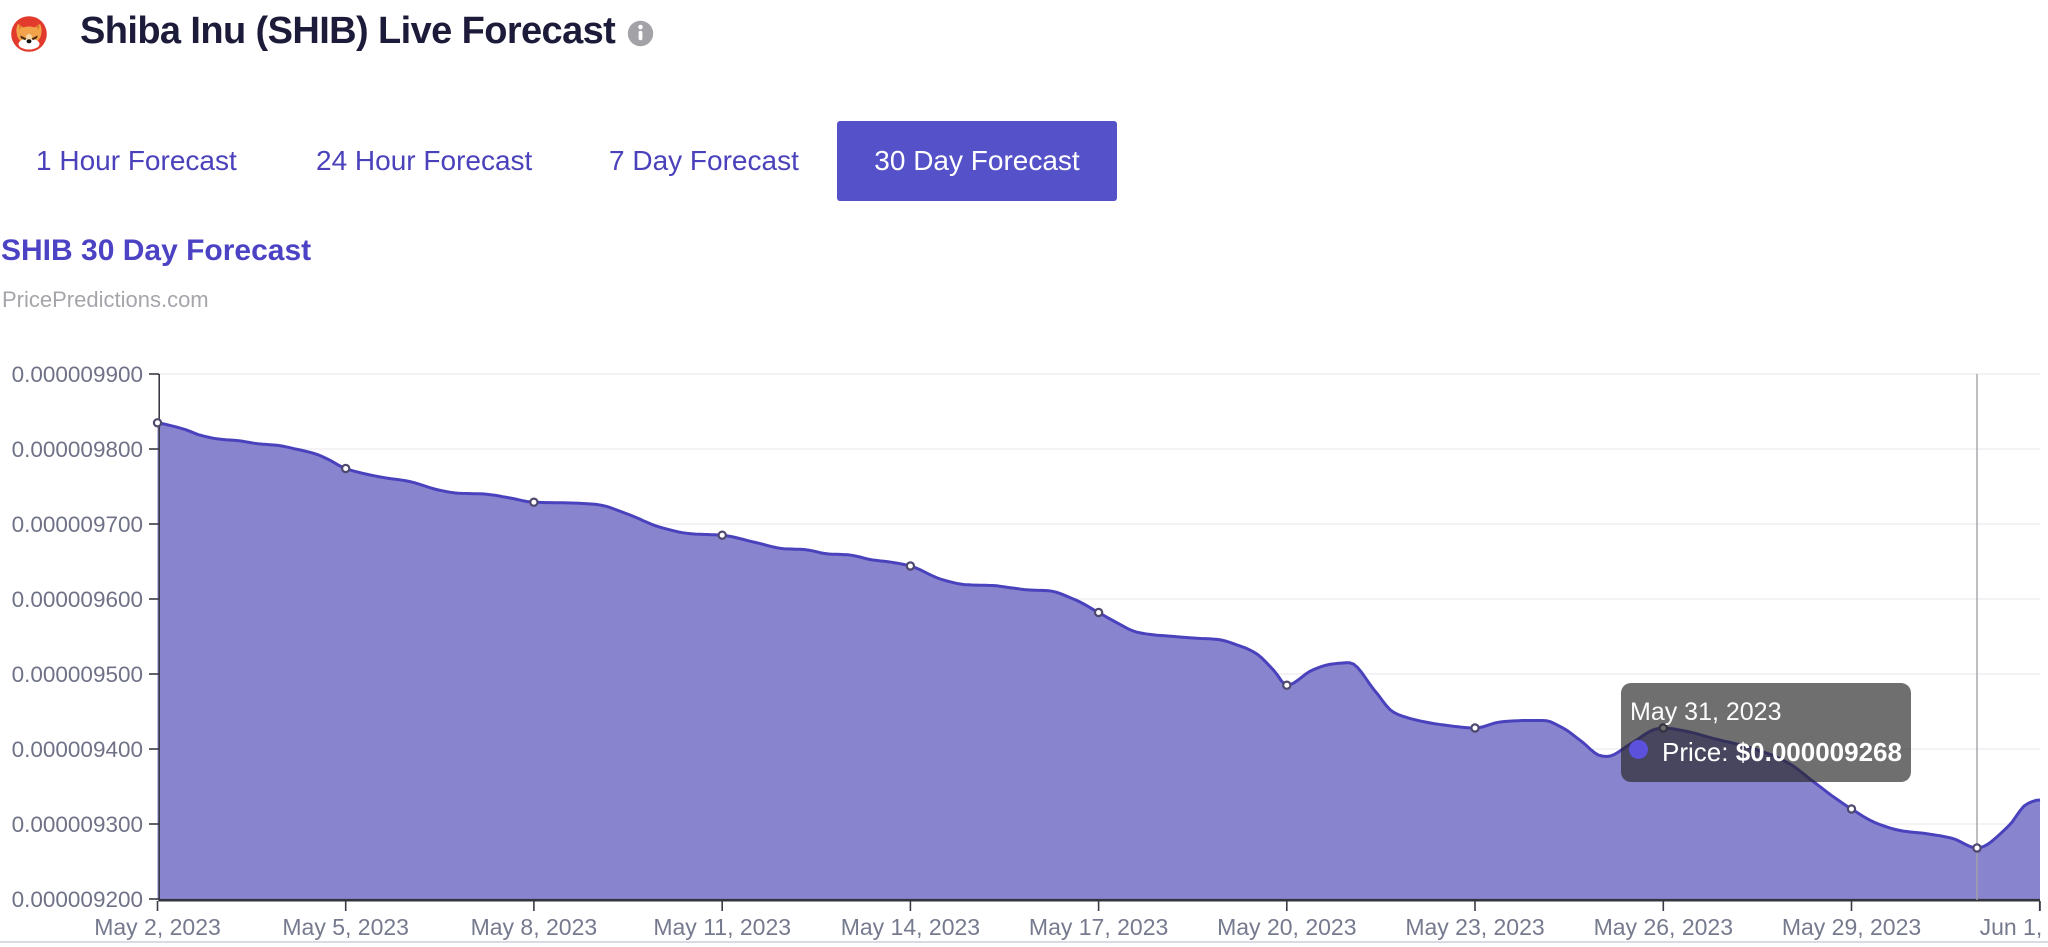  What do you see at coordinates (2014, 927) in the screenshot?
I see `svg-text: Jun 1, 2023` at bounding box center [2014, 927].